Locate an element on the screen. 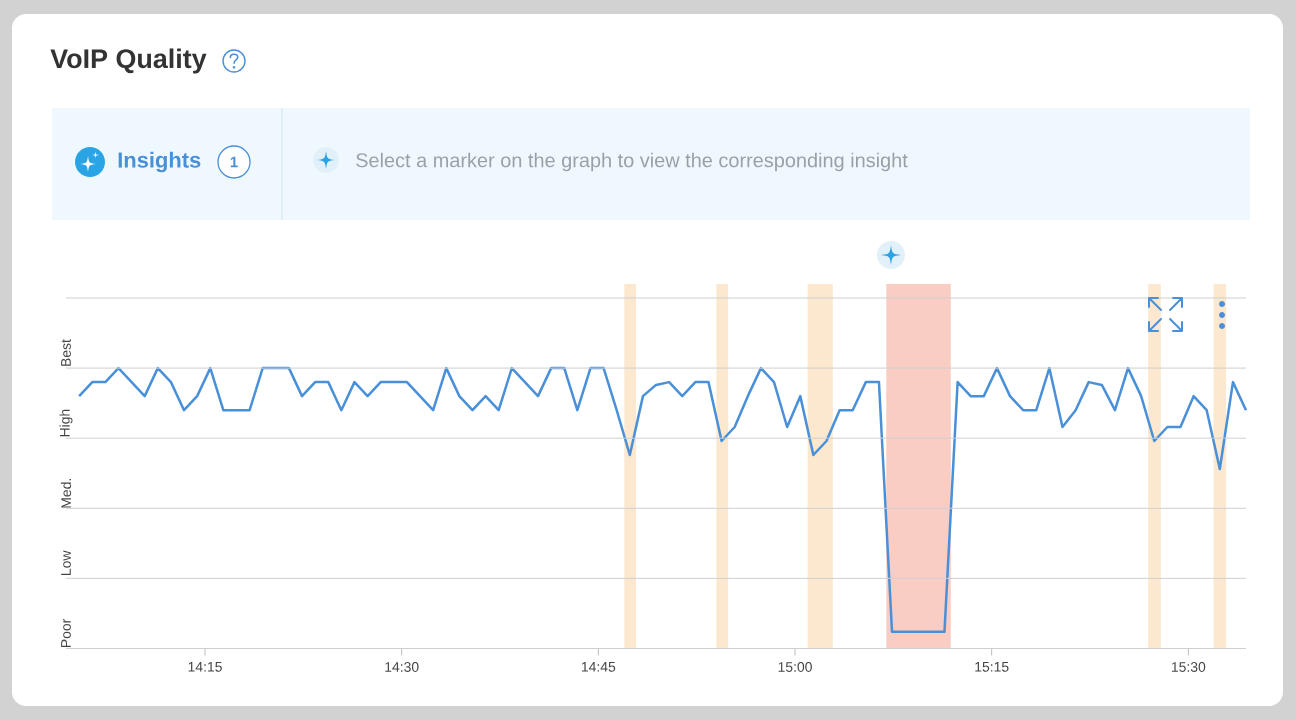  annotation: High is located at coordinates (66, 423).